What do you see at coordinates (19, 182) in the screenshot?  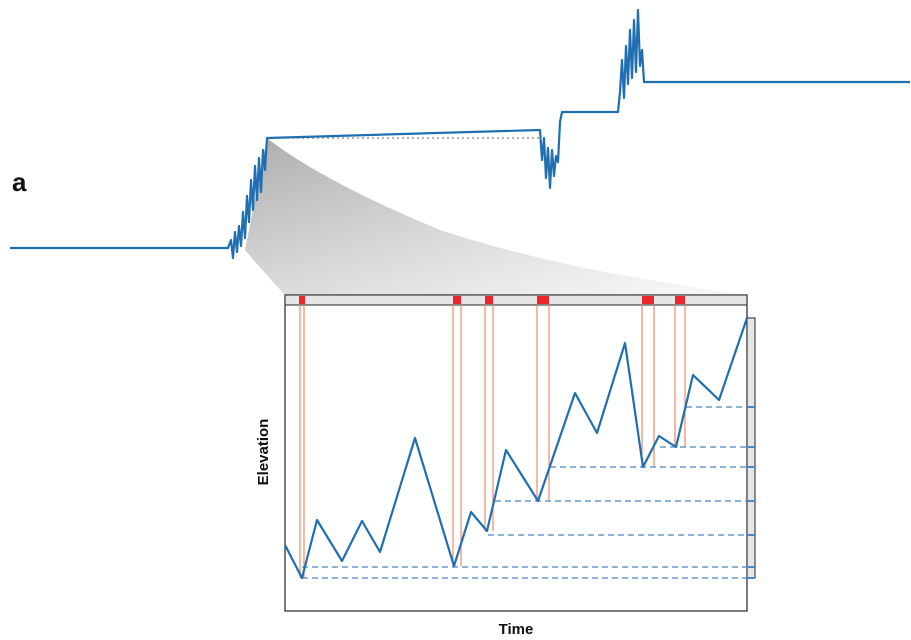 I see `panel-label-a: a` at bounding box center [19, 182].